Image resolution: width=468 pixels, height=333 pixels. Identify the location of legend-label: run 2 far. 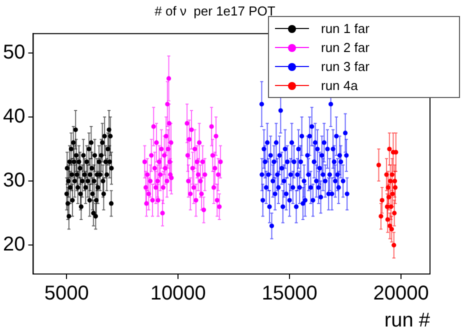
(345, 47).